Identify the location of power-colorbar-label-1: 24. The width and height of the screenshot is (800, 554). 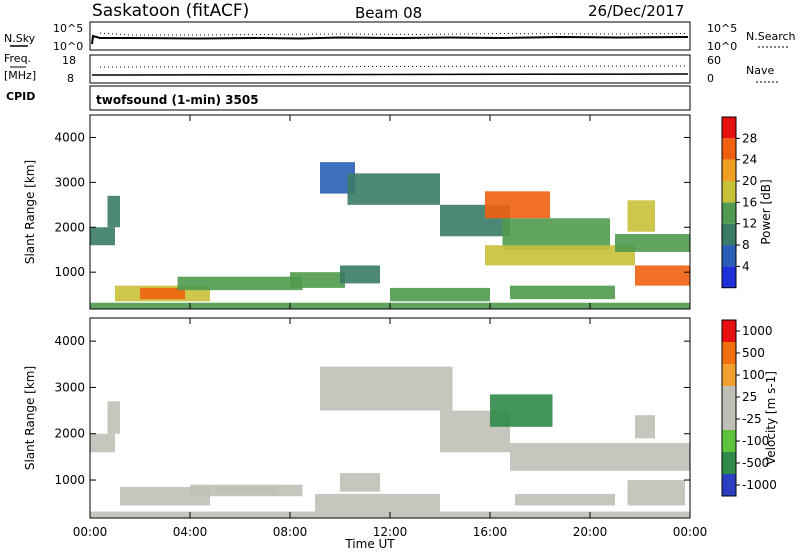
(749, 160).